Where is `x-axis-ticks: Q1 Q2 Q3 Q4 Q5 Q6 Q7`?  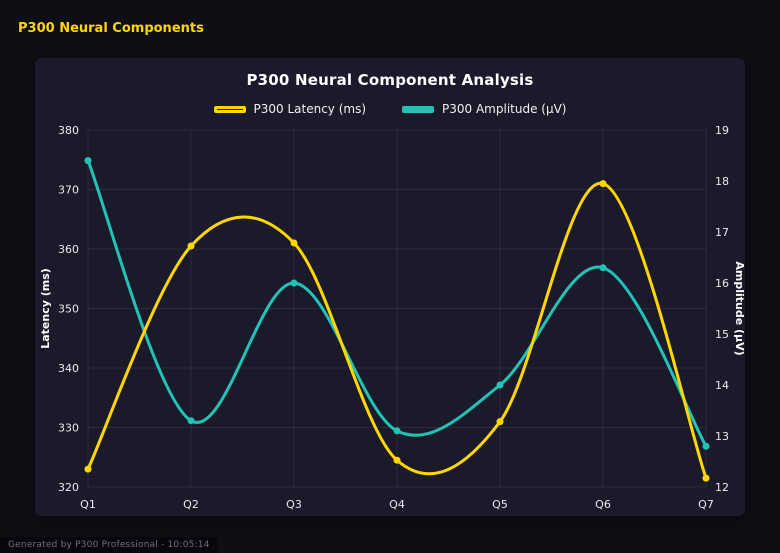
x-axis-ticks: Q1 Q2 Q3 Q4 Q5 Q6 Q7 is located at coordinates (397, 504).